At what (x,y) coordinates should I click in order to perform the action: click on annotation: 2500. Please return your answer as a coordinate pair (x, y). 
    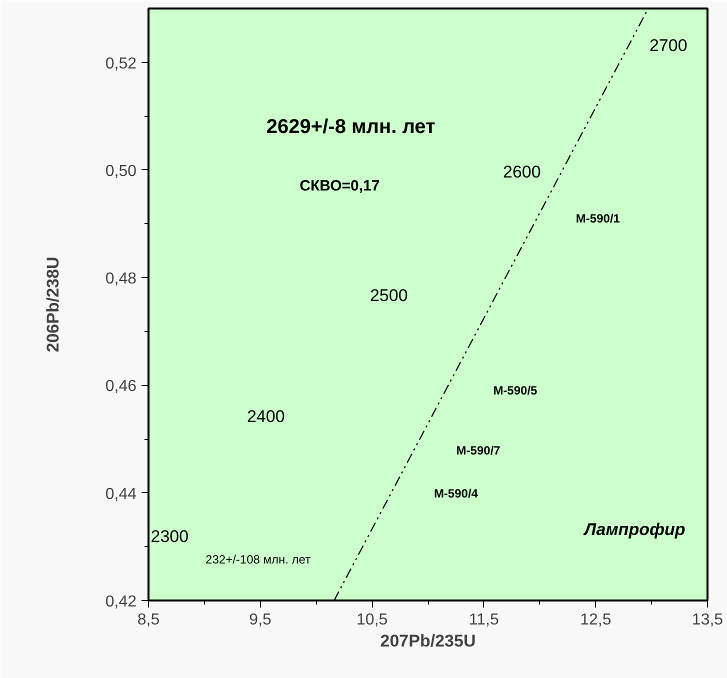
    Looking at the image, I should click on (389, 296).